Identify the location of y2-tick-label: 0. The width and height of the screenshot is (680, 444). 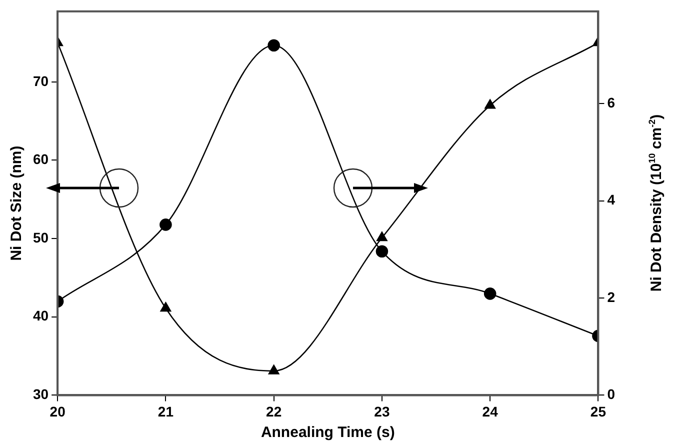
(611, 394).